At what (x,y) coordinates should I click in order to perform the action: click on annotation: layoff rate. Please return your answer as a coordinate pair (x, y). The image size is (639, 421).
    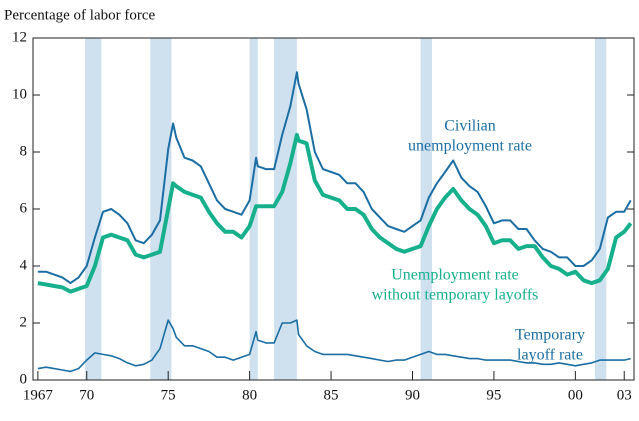
    Looking at the image, I should click on (550, 355).